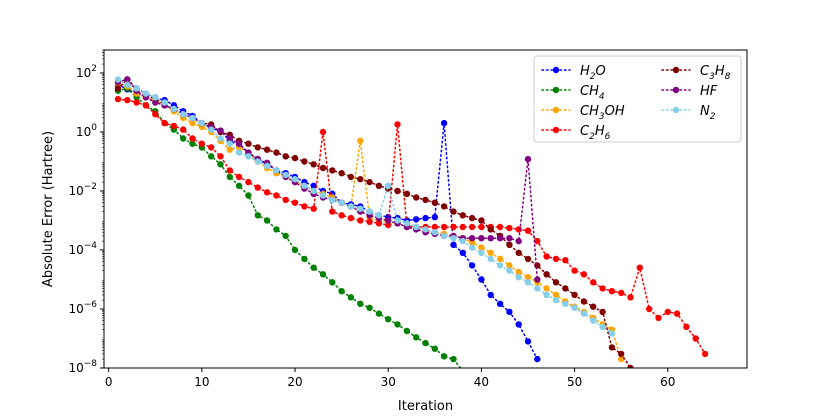 The image size is (830, 420). What do you see at coordinates (595, 133) in the screenshot?
I see `legend-label-c2h6: C2H6` at bounding box center [595, 133].